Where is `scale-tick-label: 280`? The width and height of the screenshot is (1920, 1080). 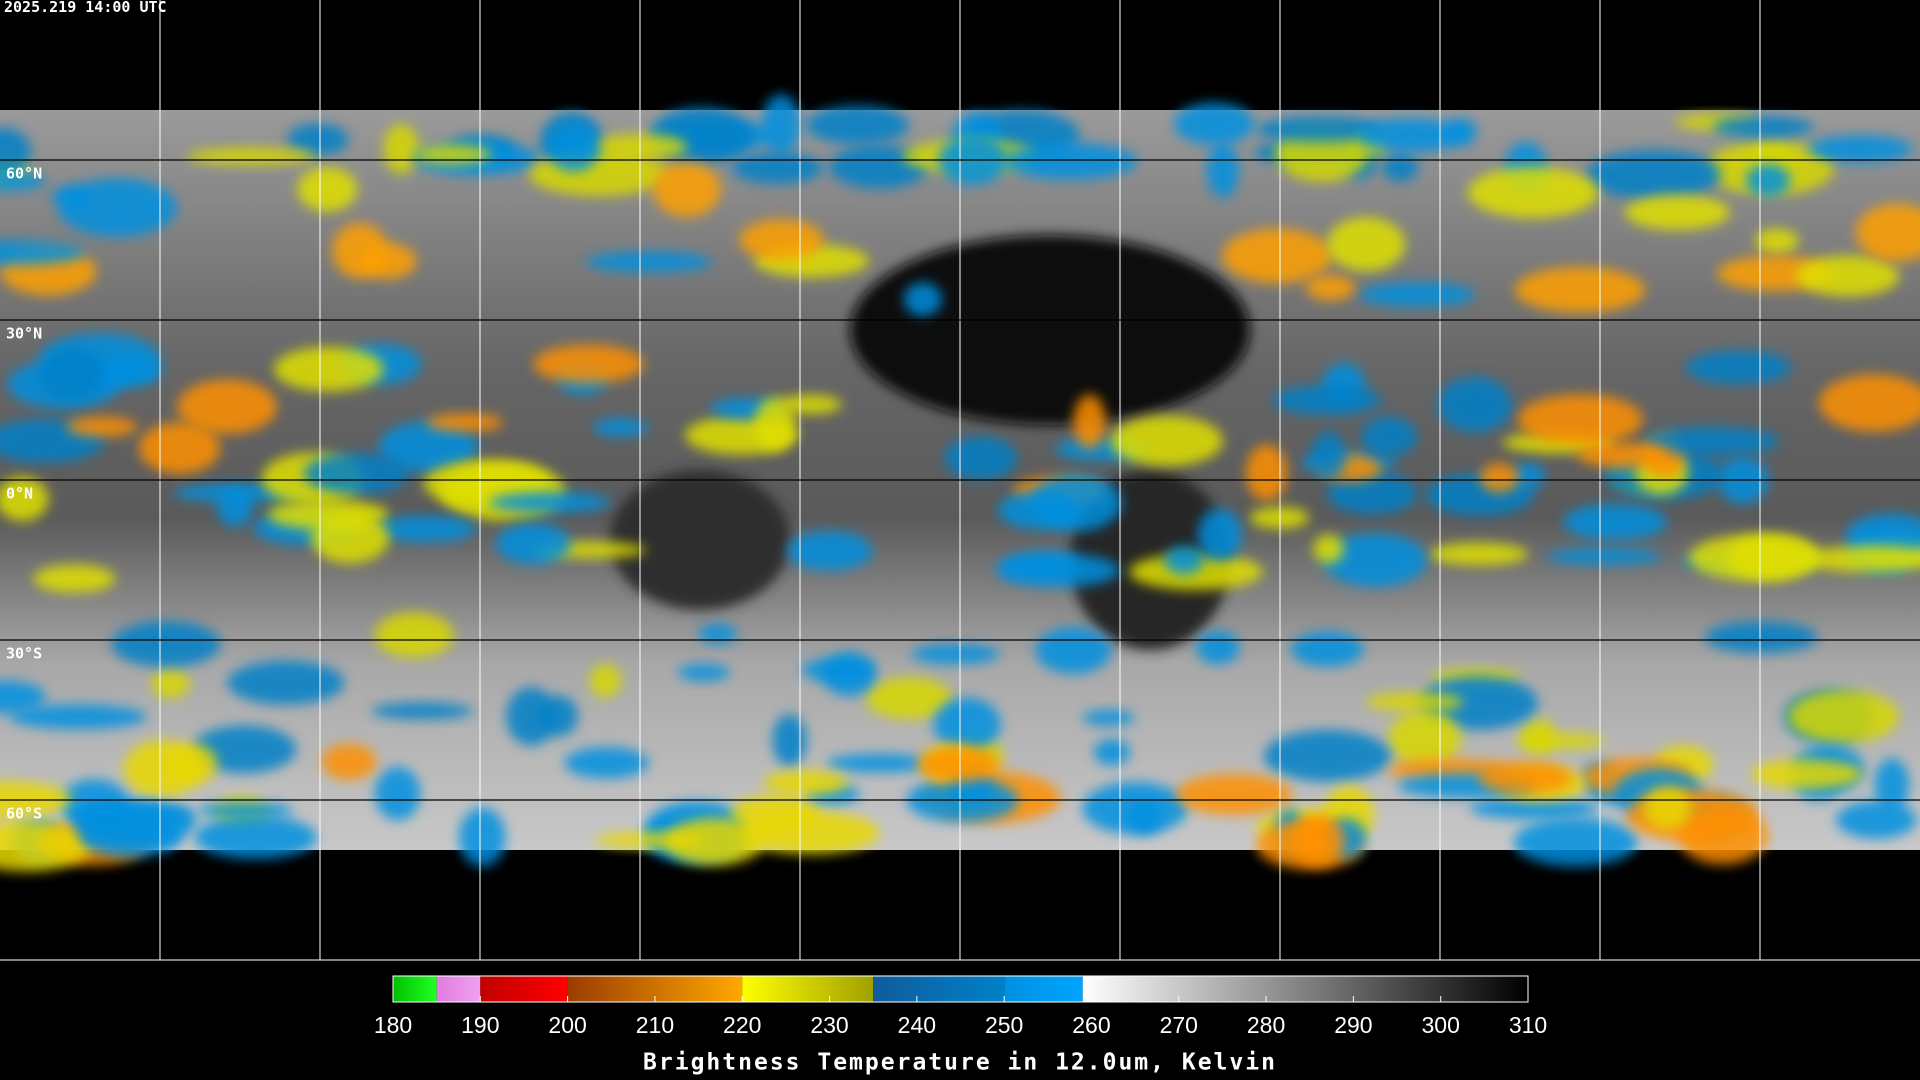 scale-tick-label: 280 is located at coordinates (1266, 1025).